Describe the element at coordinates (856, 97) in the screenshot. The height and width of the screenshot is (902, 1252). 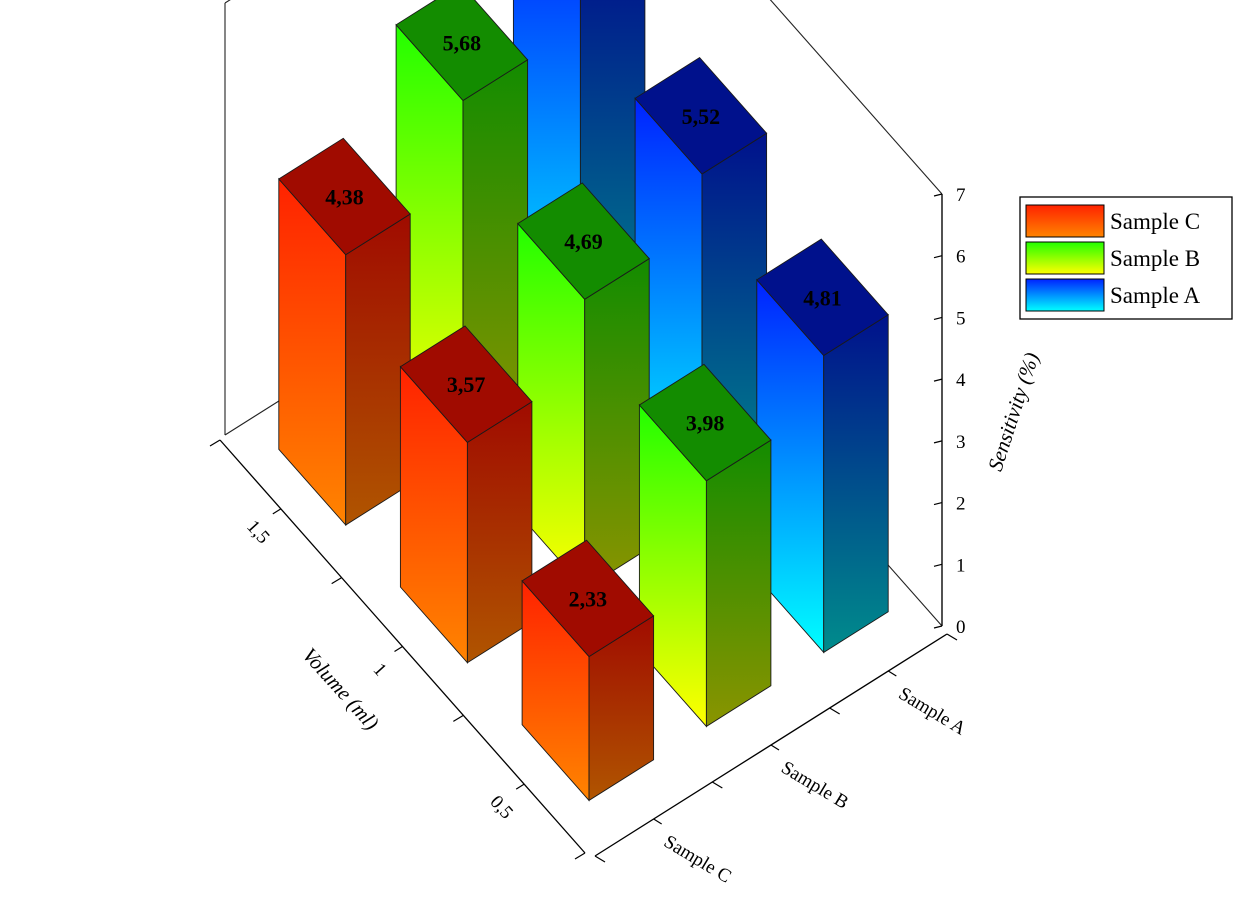
I see `box-edge` at that location.